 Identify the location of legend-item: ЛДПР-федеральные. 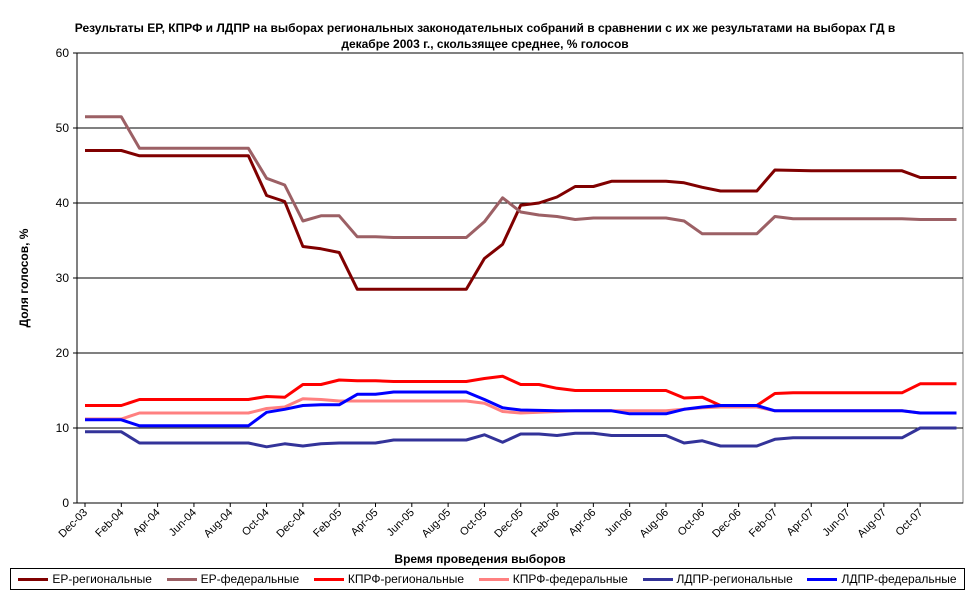
(882, 579).